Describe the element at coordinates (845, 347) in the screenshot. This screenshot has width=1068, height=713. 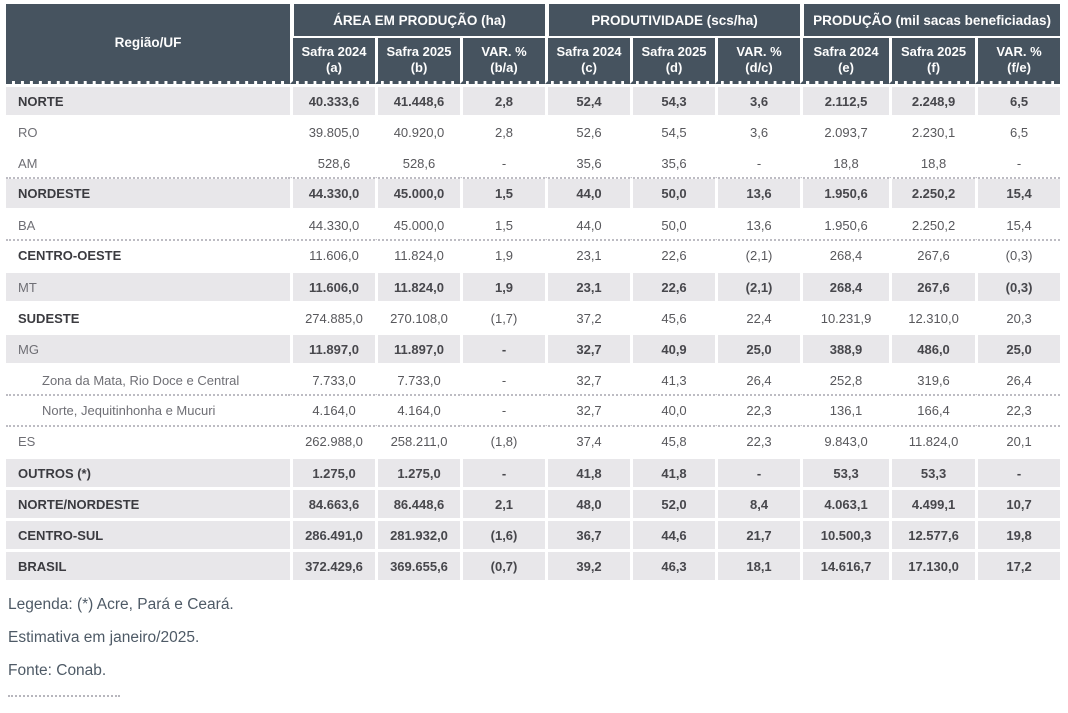
I see `value-cell: 388,9` at that location.